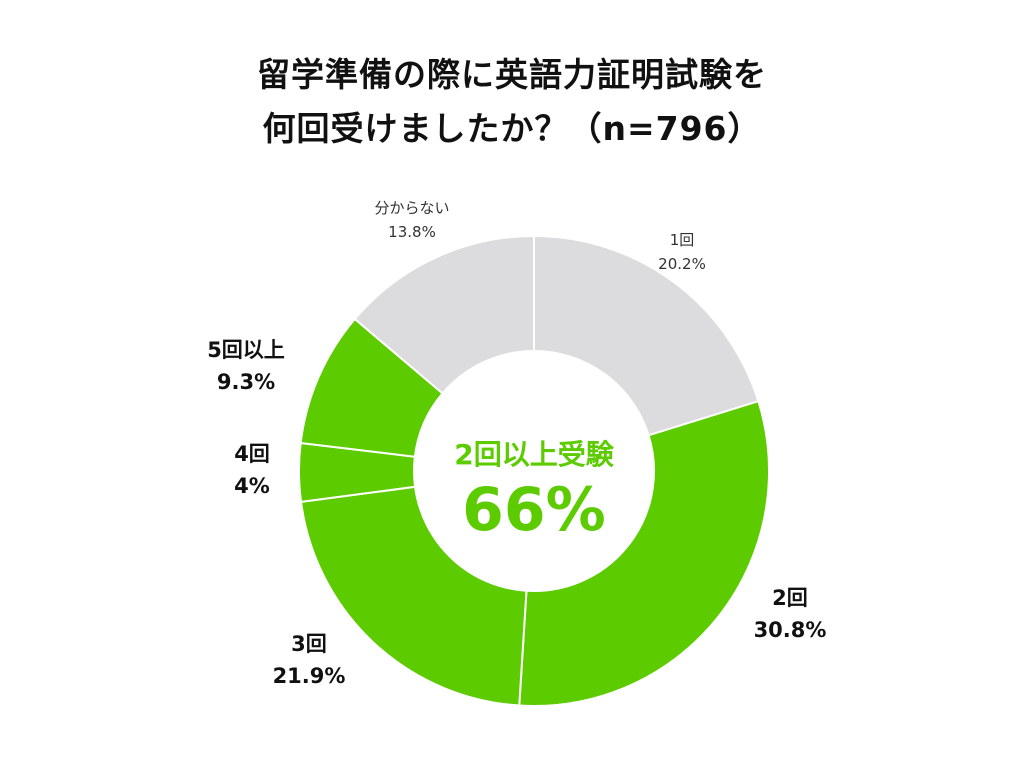 The width and height of the screenshot is (1024, 768). I want to click on donut-center: 2回以上受験 66%, so click(533, 490).